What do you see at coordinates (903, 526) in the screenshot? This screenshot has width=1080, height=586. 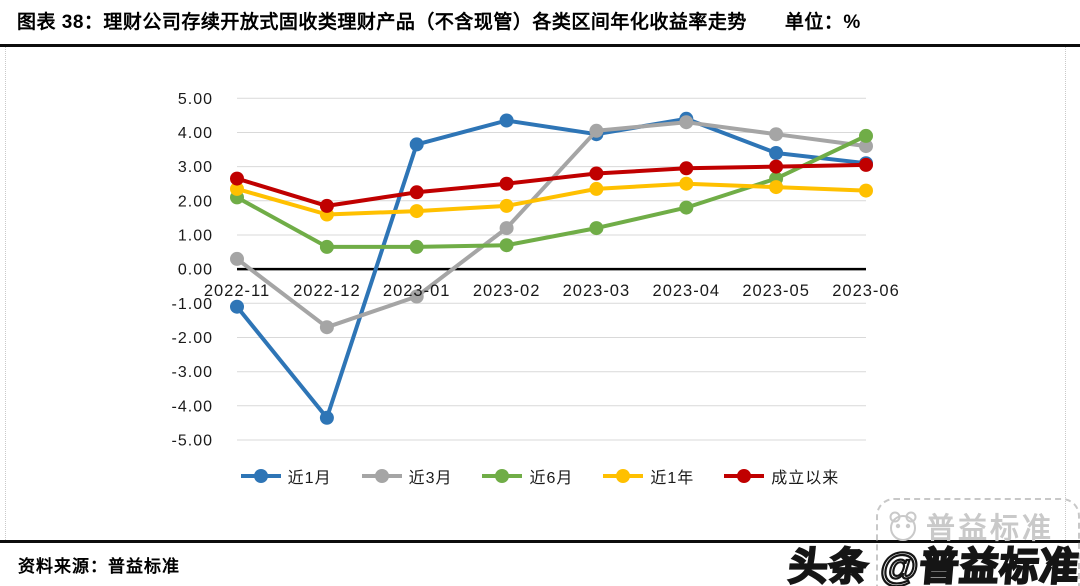 I see `panda-logo-icon` at bounding box center [903, 526].